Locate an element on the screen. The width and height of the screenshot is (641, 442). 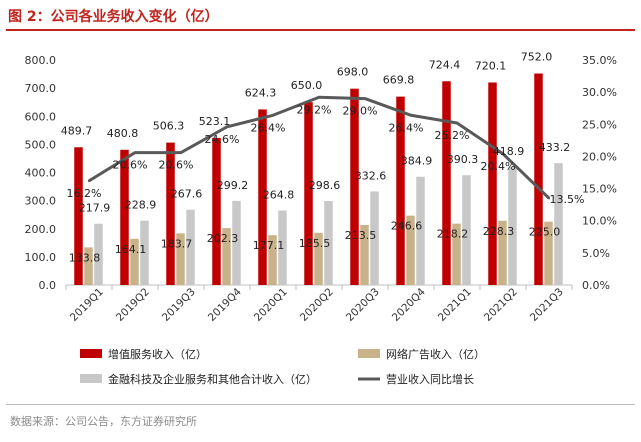
label-value-added: 523.1 is located at coordinates (215, 121).